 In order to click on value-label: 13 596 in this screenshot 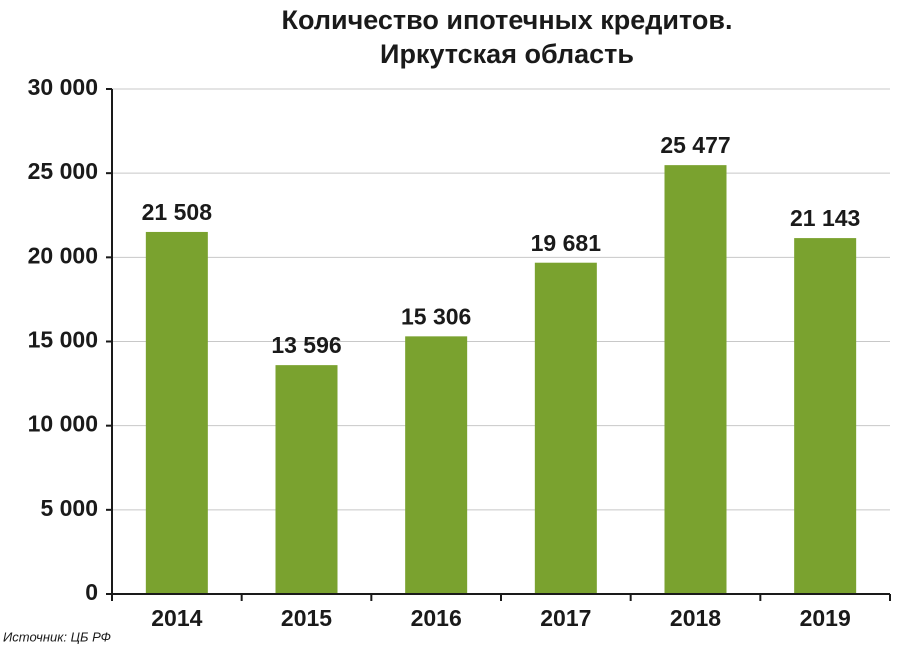, I will do `click(306, 345)`.